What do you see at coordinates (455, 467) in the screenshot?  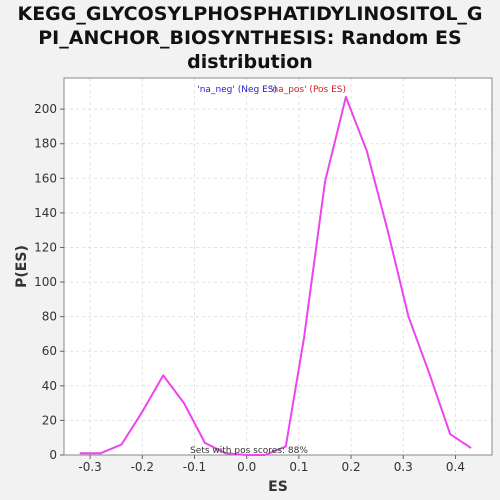 I see `x-tick-label: 0.4` at bounding box center [455, 467].